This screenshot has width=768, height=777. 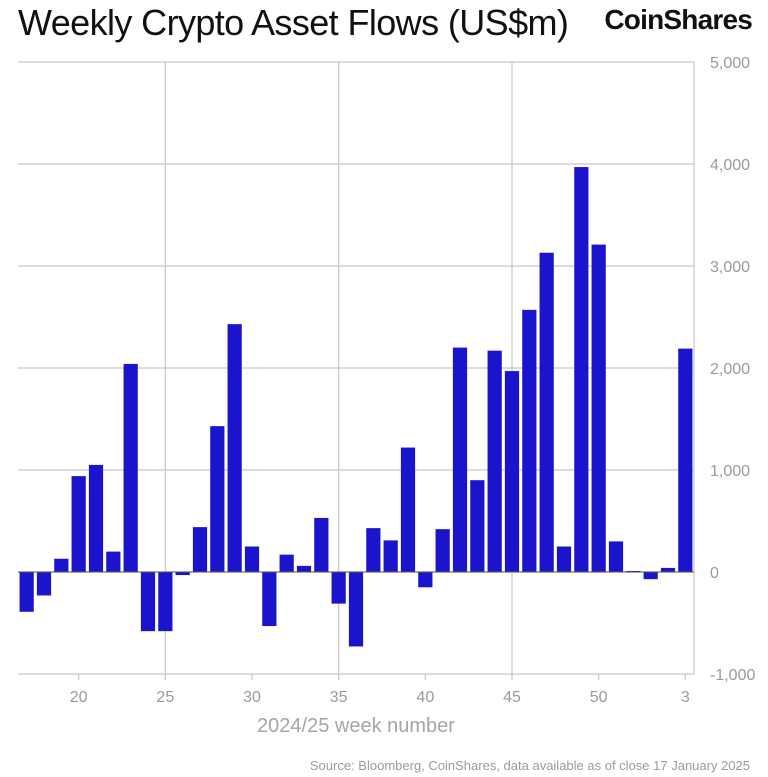 I want to click on x-tick-label: 40, so click(x=425, y=697).